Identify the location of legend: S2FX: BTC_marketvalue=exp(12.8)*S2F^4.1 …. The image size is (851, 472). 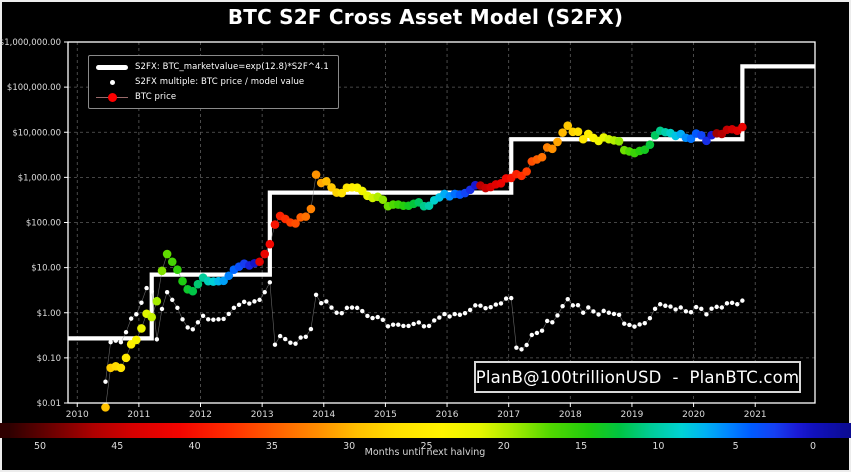
(213, 82).